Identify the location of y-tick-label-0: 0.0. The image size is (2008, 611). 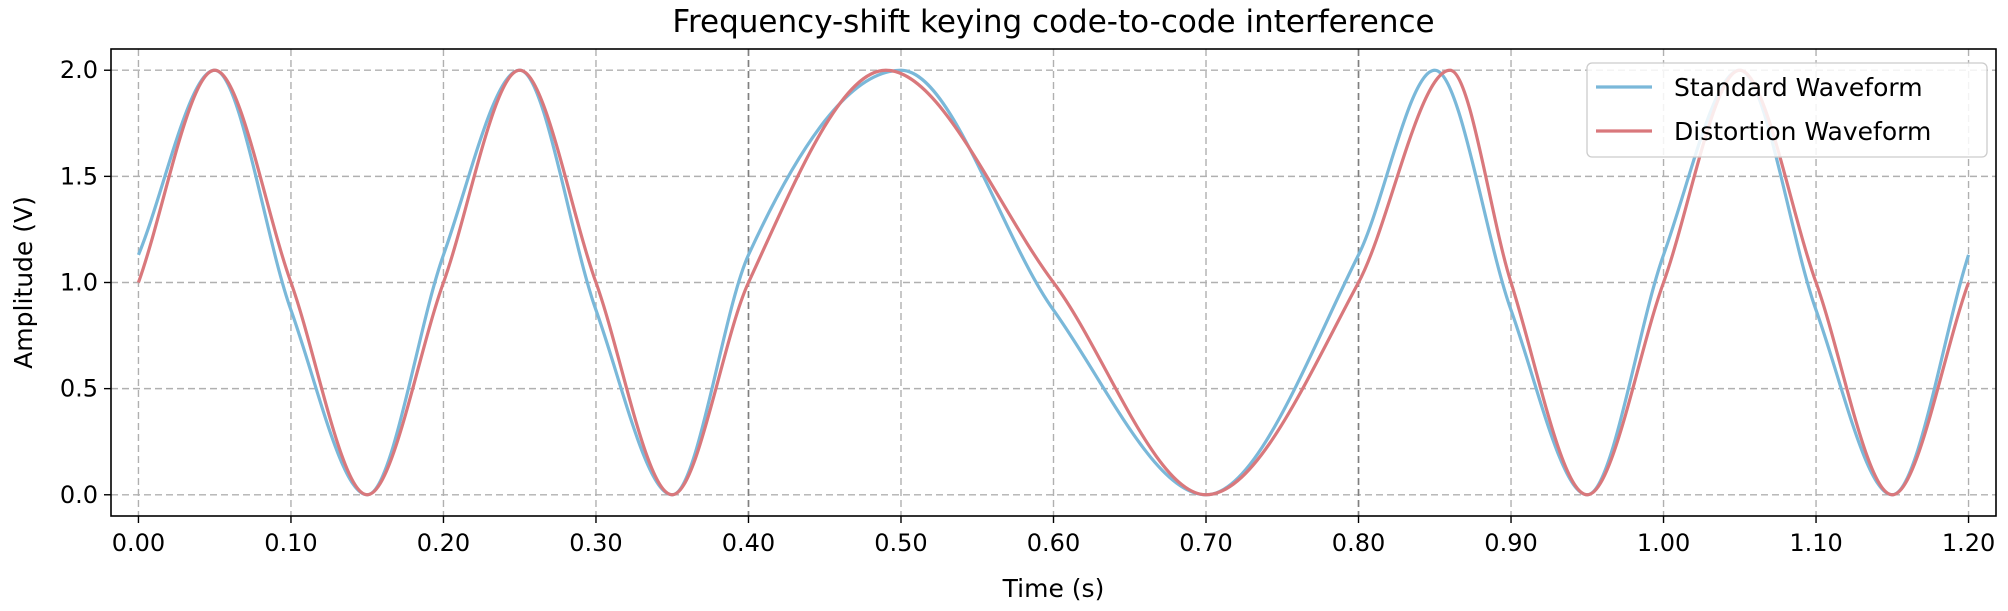
(79, 495).